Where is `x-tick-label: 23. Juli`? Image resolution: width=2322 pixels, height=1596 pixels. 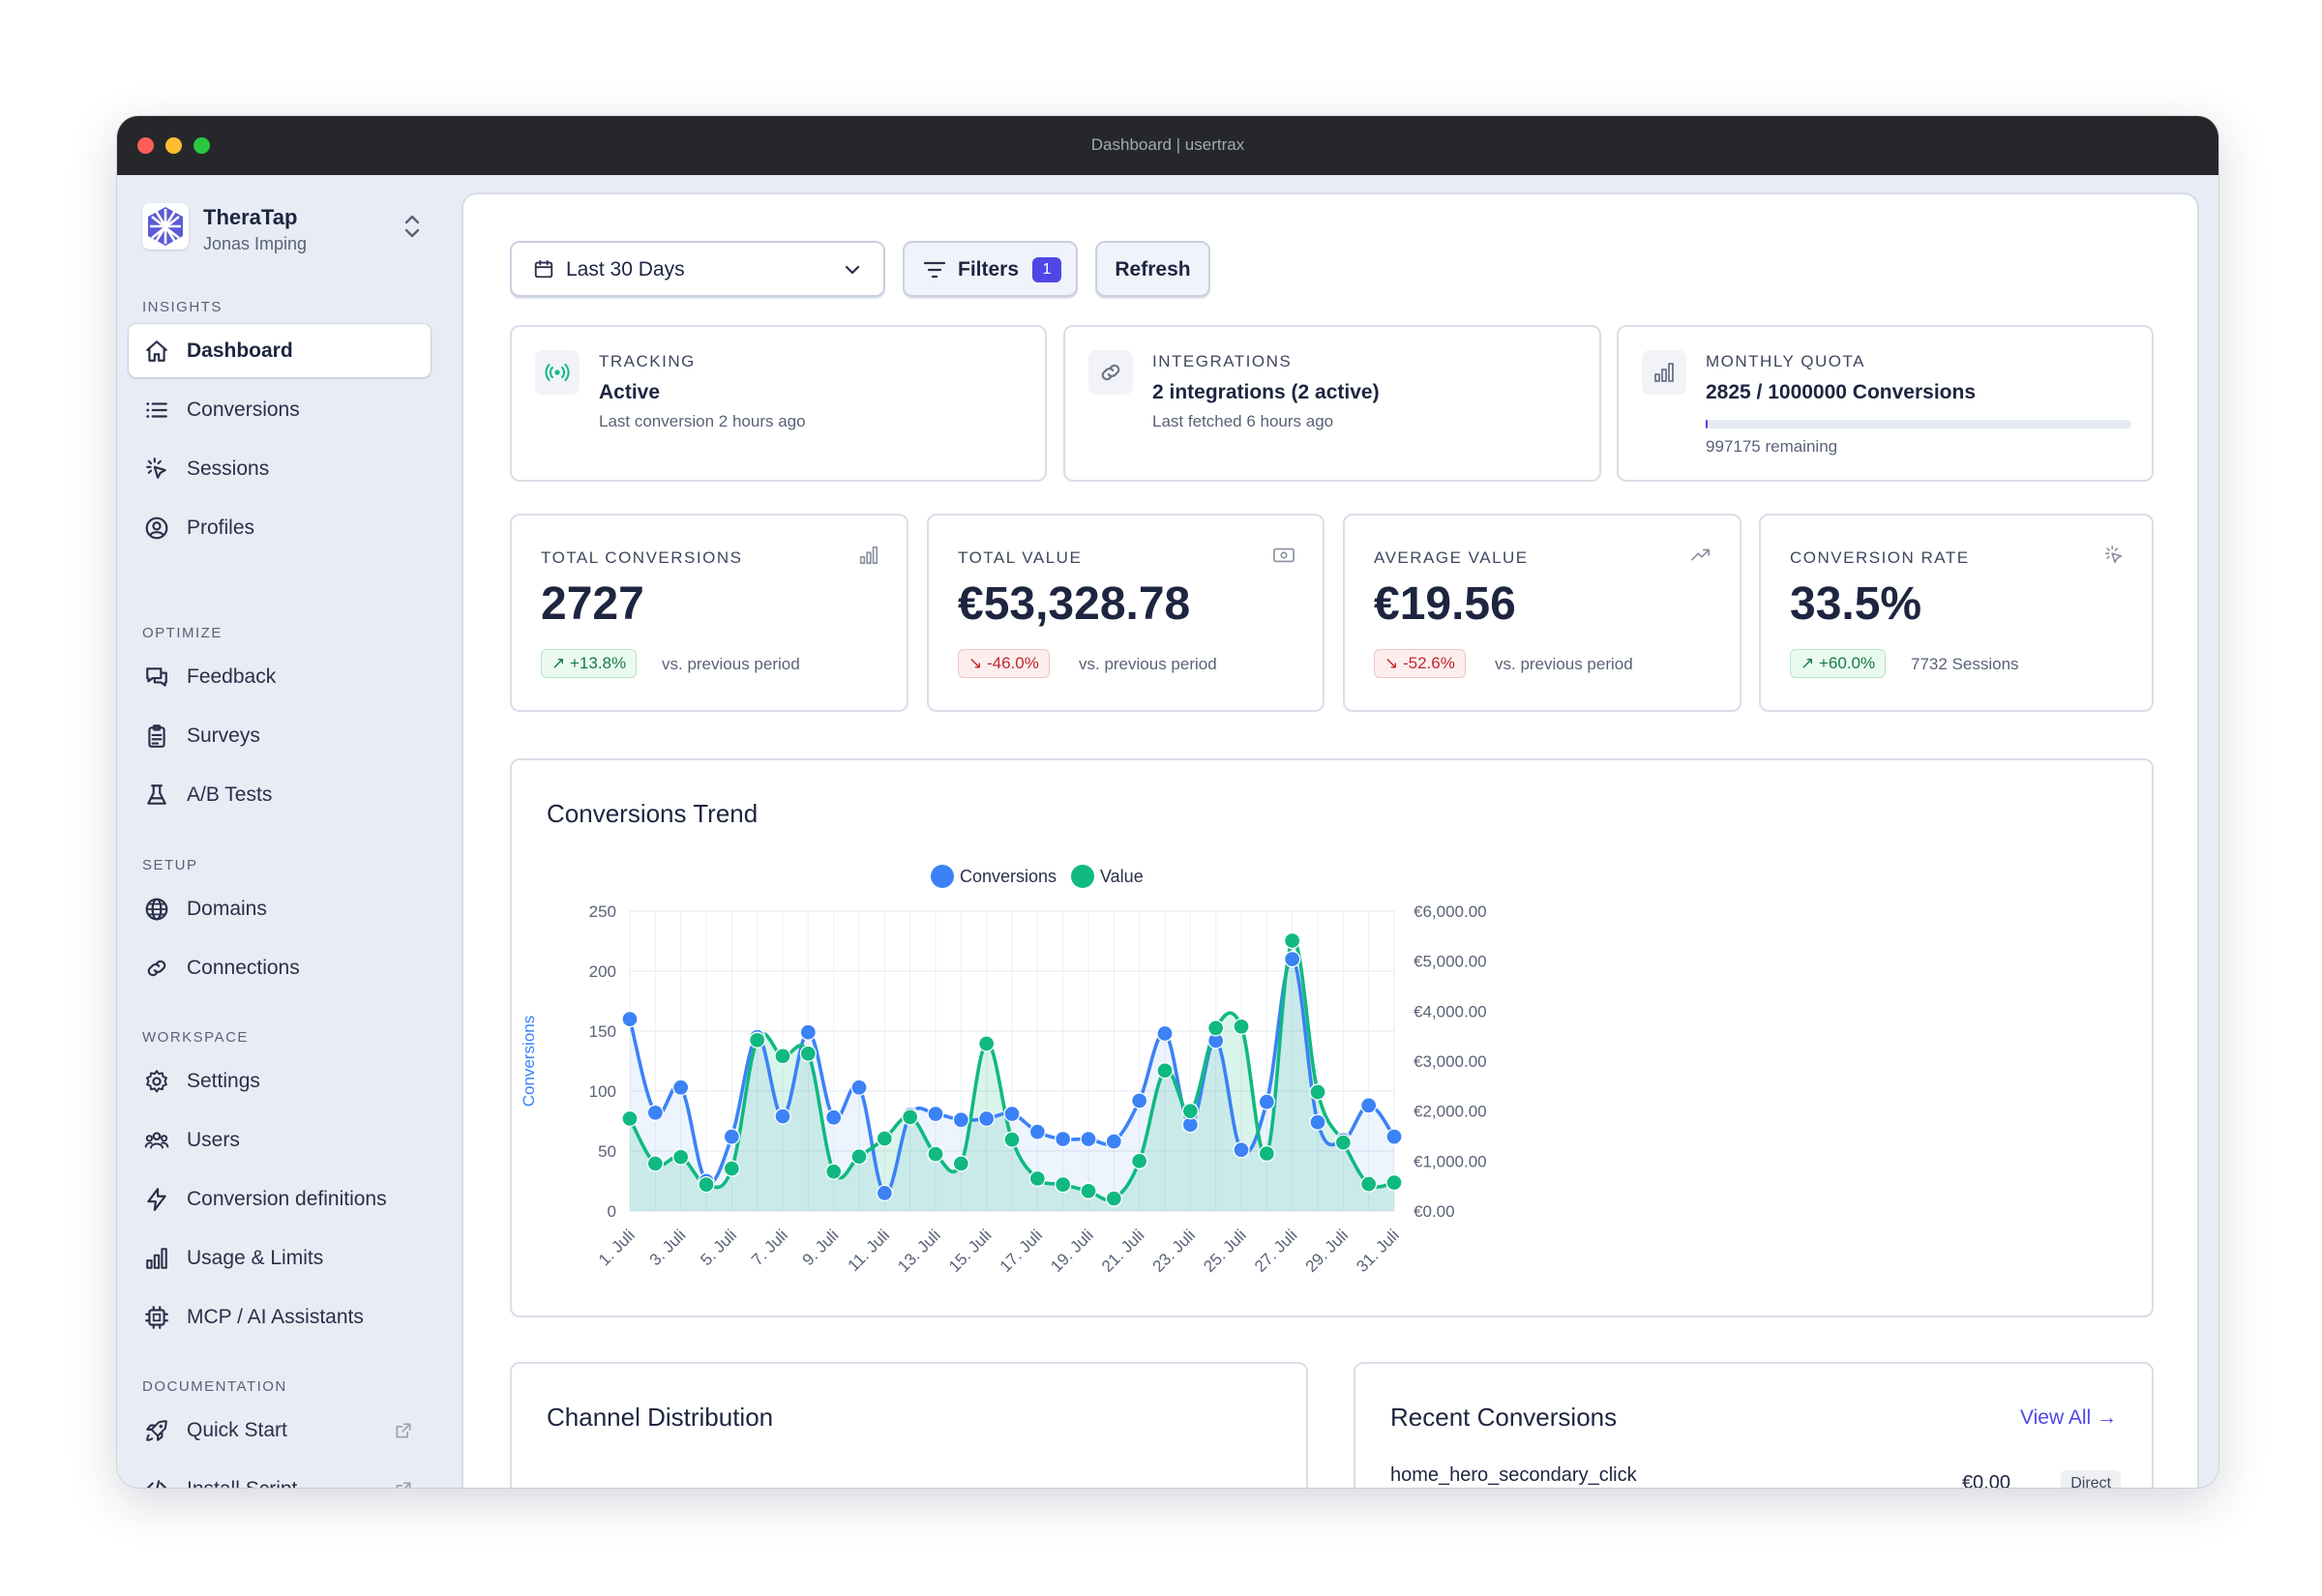 x-tick-label: 23. Juli is located at coordinates (1174, 1251).